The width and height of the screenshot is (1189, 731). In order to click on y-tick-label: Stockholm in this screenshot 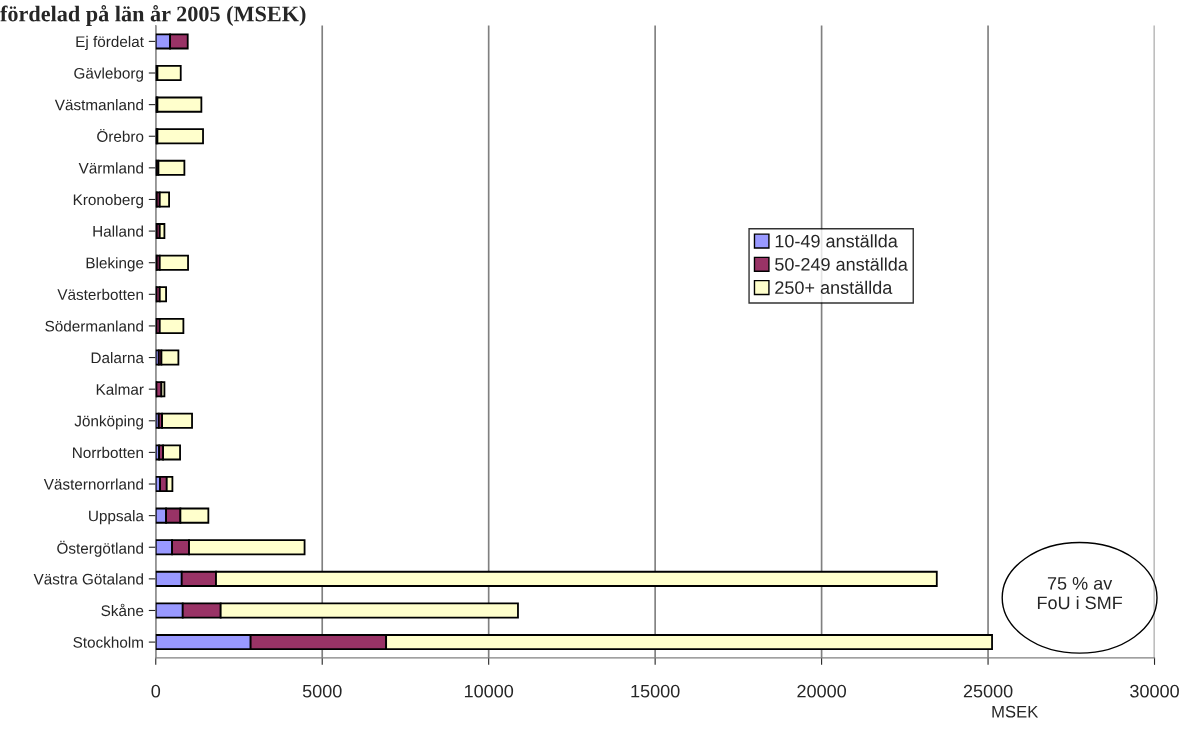, I will do `click(108, 642)`.